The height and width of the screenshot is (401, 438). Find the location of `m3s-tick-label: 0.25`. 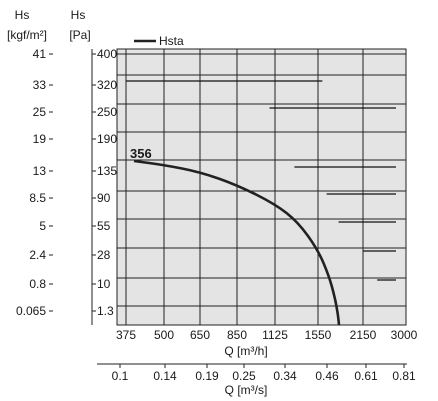

m3s-tick-label: 0.25 is located at coordinates (244, 376).